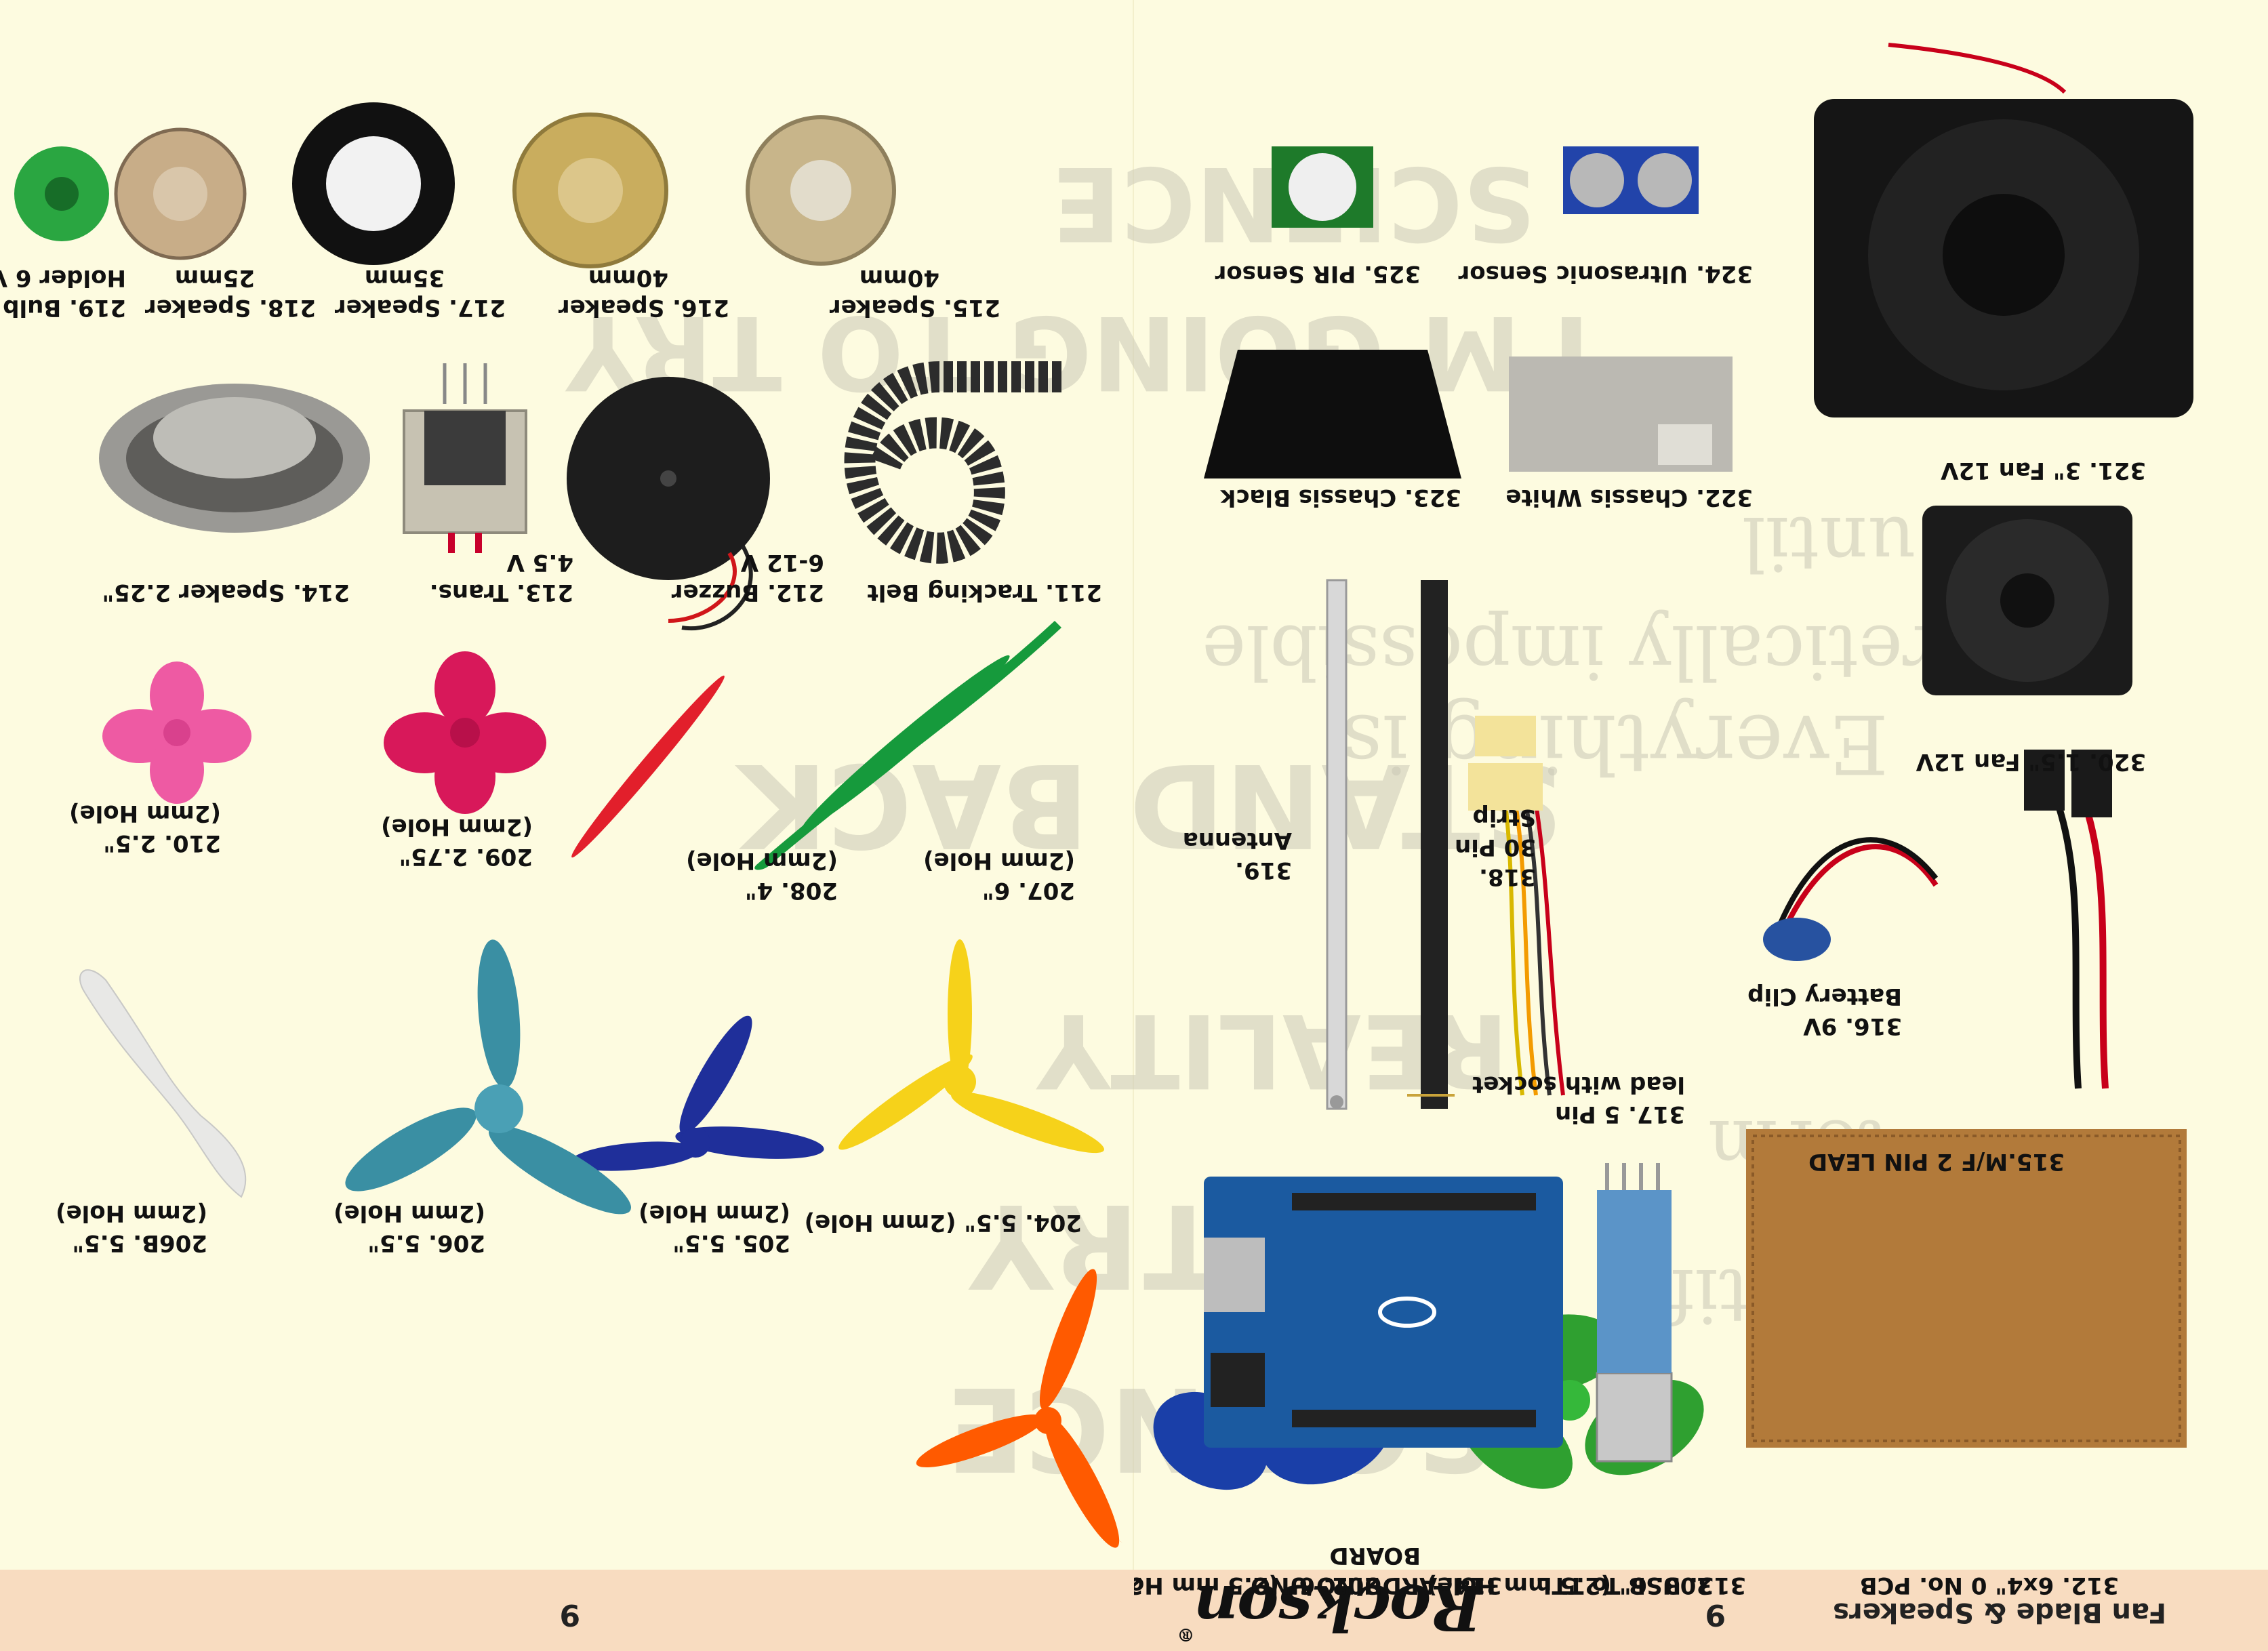 The height and width of the screenshot is (1651, 2268). What do you see at coordinates (1629, 497) in the screenshot?
I see `label-322: 322. Chassis White` at bounding box center [1629, 497].